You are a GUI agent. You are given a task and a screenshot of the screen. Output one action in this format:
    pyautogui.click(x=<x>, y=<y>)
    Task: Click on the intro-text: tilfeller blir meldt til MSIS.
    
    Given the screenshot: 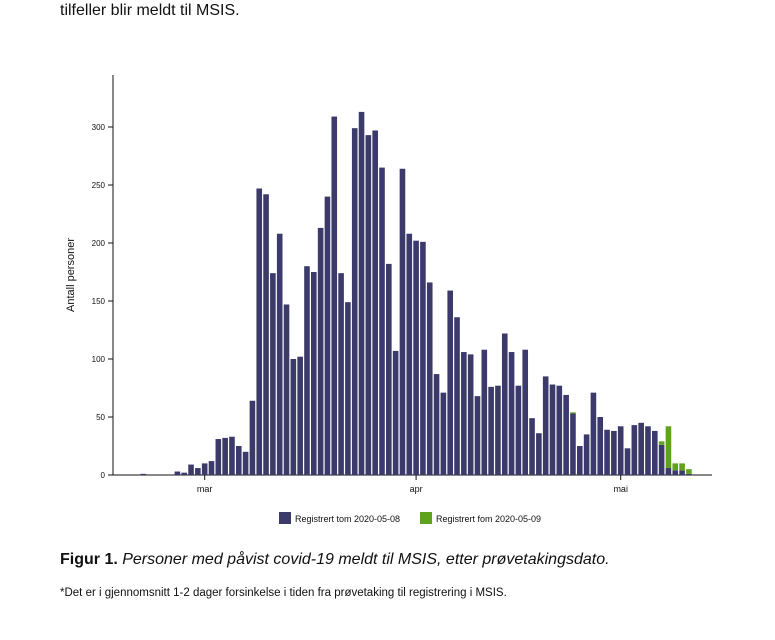 What is the action you would take?
    pyautogui.click(x=150, y=10)
    